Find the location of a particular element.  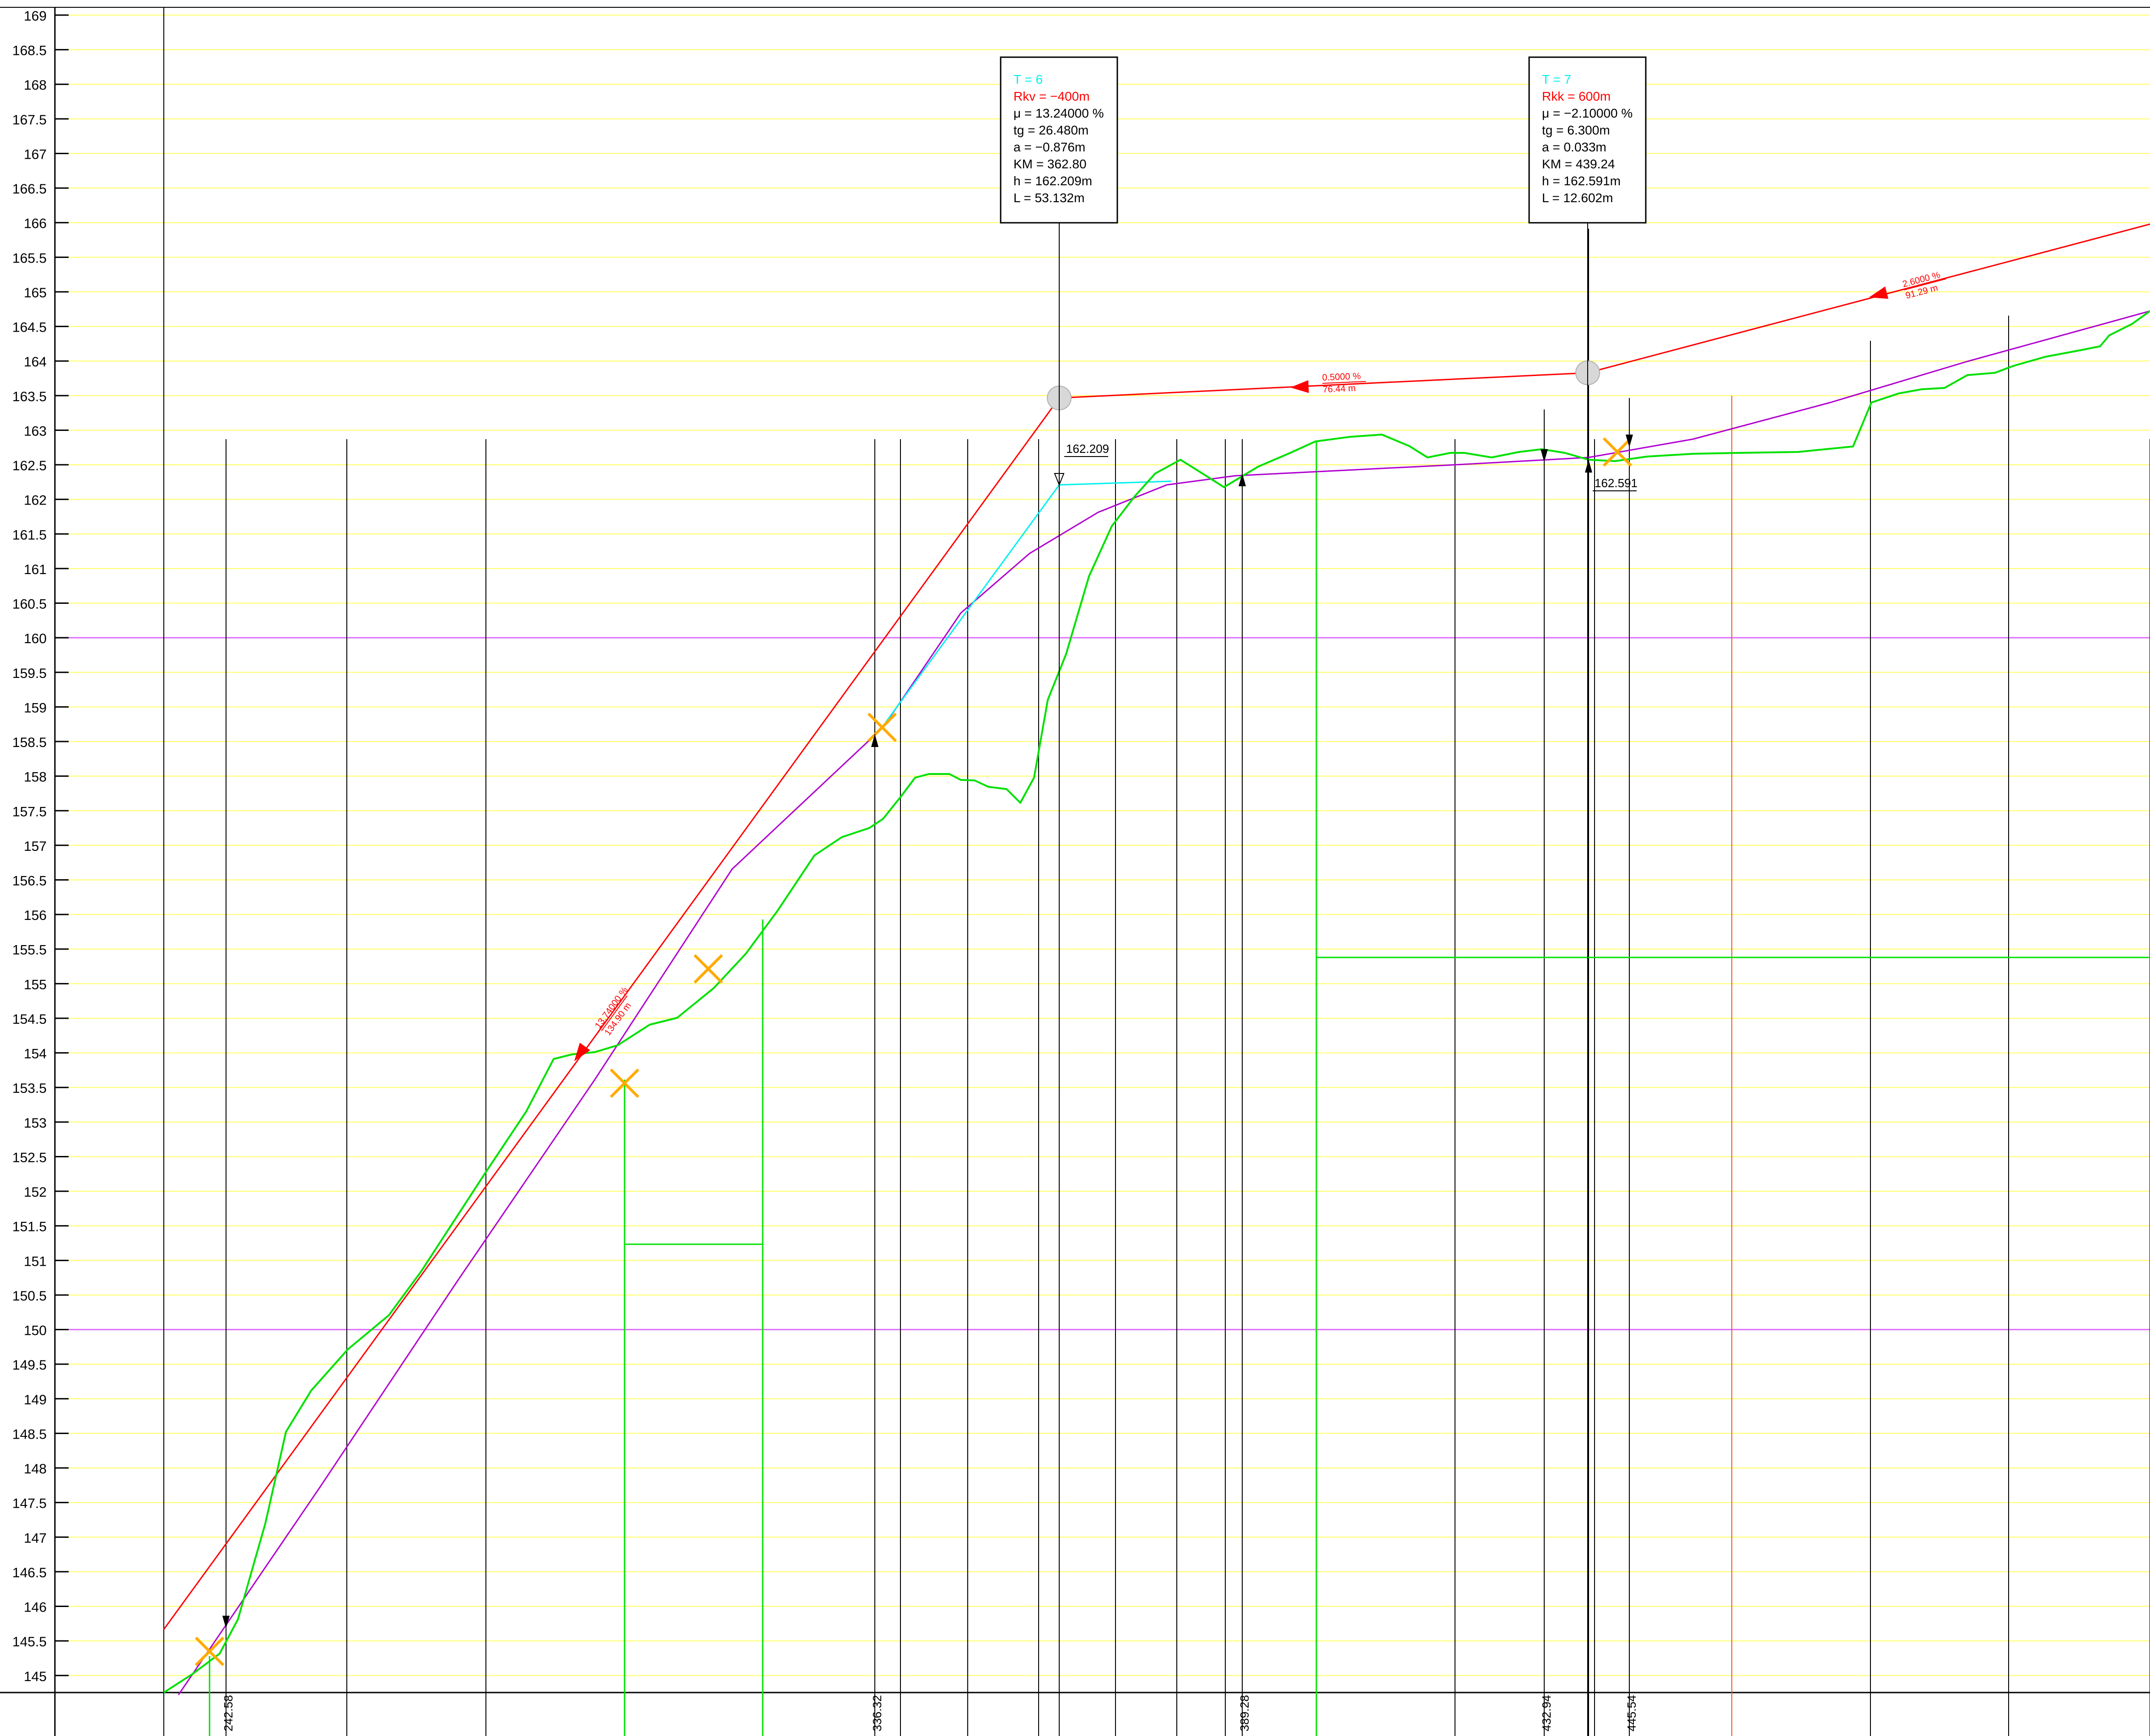

curve-t: T = 7 is located at coordinates (1557, 79).